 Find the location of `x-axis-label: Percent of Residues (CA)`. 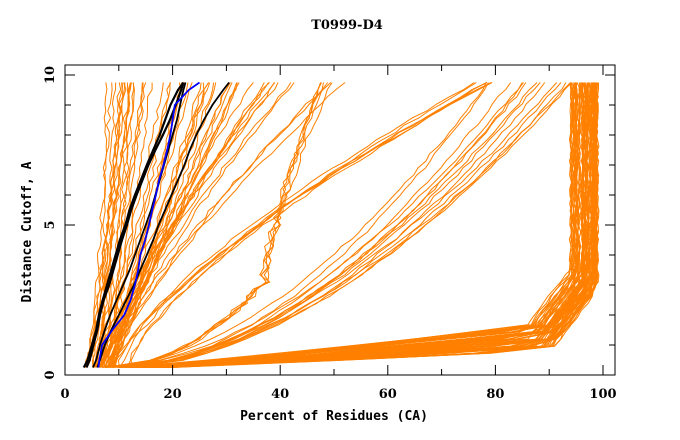

x-axis-label: Percent of Residues (CA) is located at coordinates (334, 416).